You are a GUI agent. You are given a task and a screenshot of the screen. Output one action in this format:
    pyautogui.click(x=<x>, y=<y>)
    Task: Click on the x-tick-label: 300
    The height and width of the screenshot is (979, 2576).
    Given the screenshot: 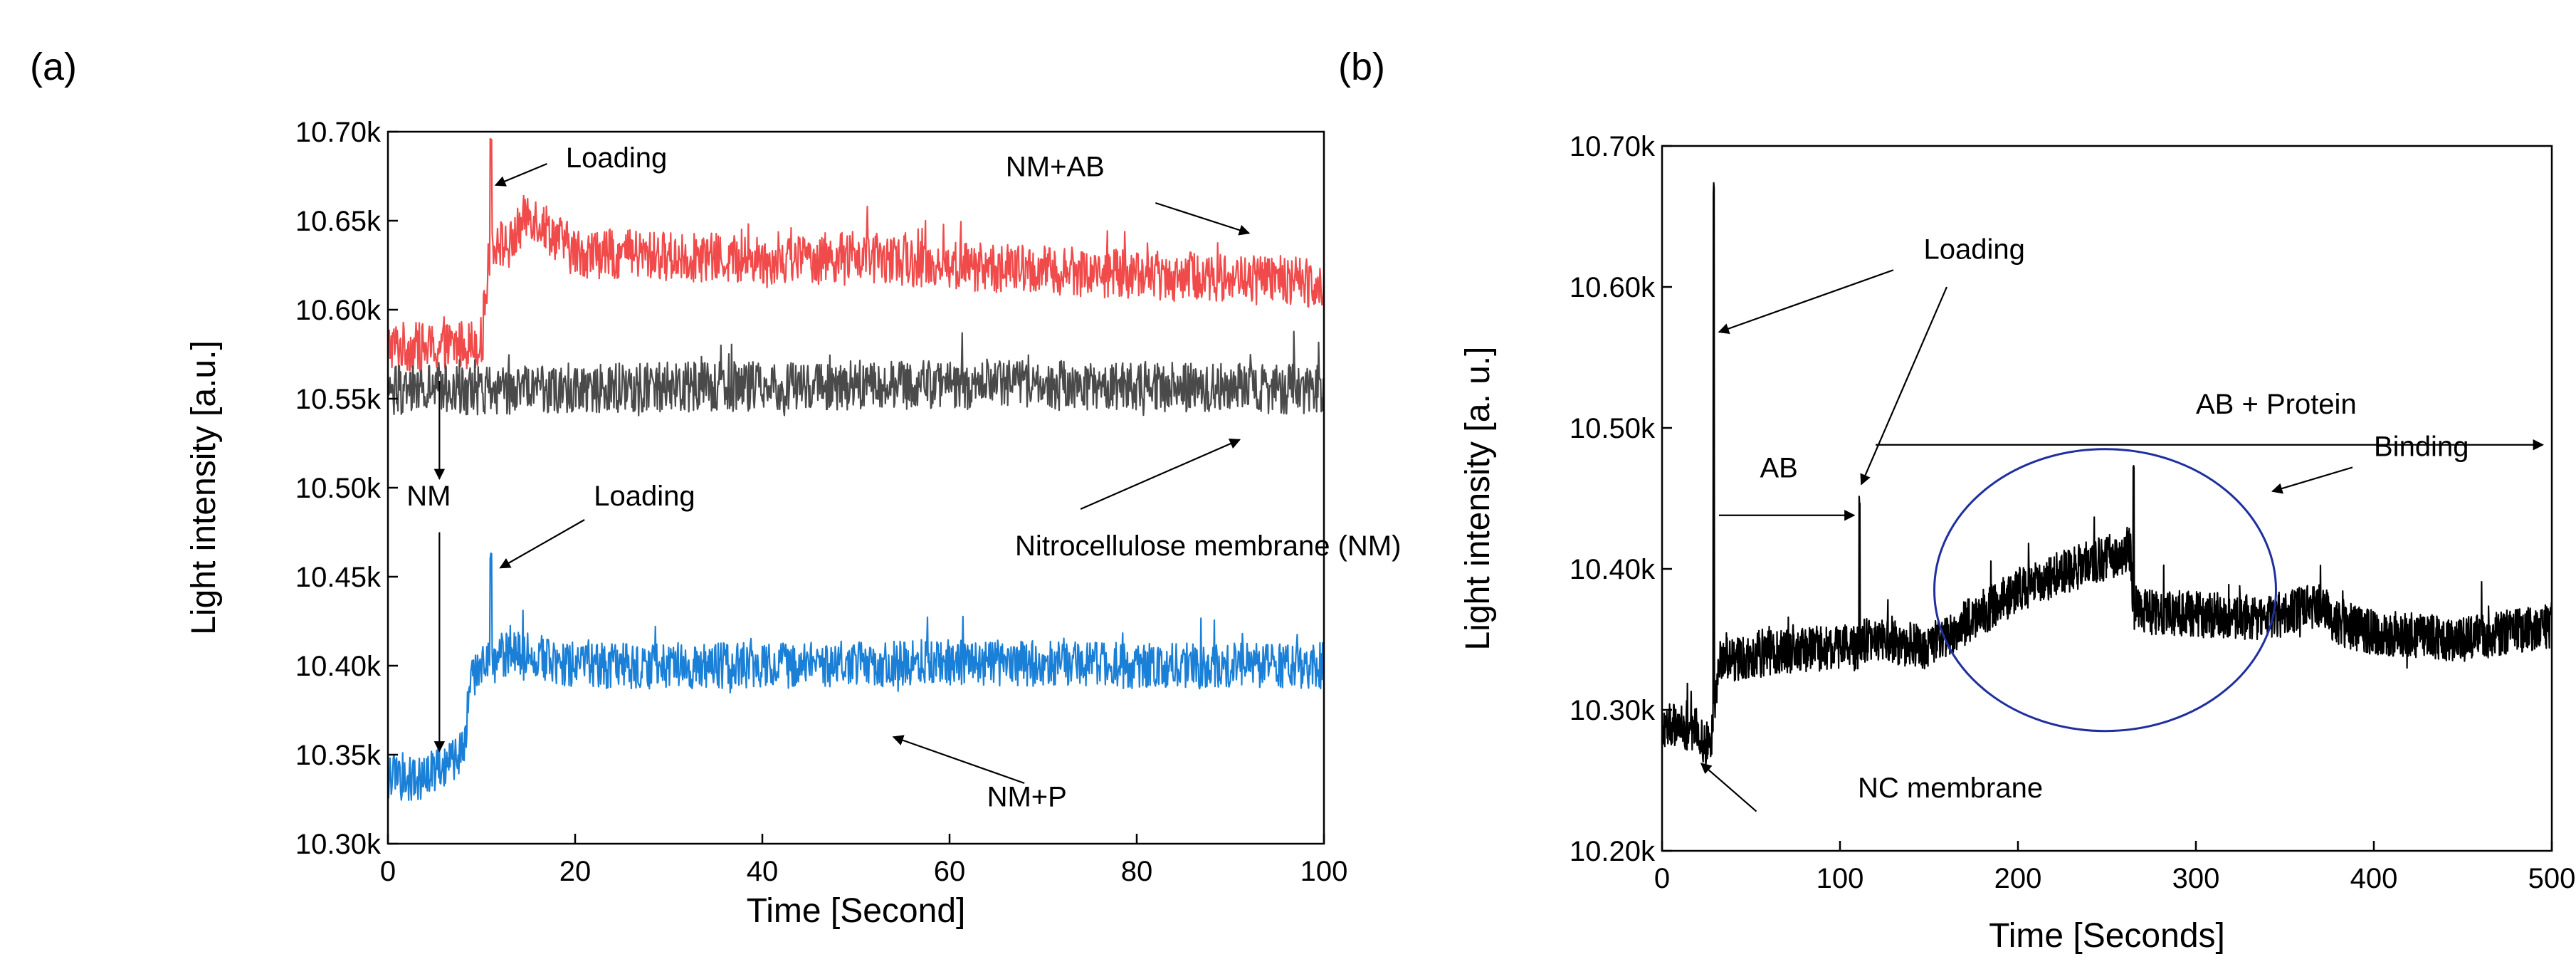 What is the action you would take?
    pyautogui.click(x=2196, y=879)
    